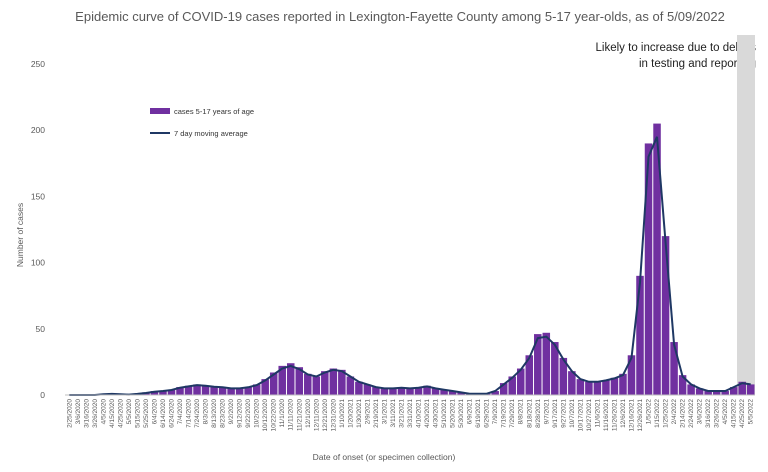 This screenshot has height=472, width=768. Describe the element at coordinates (38, 263) in the screenshot. I see `y-tick-label: 100` at that location.